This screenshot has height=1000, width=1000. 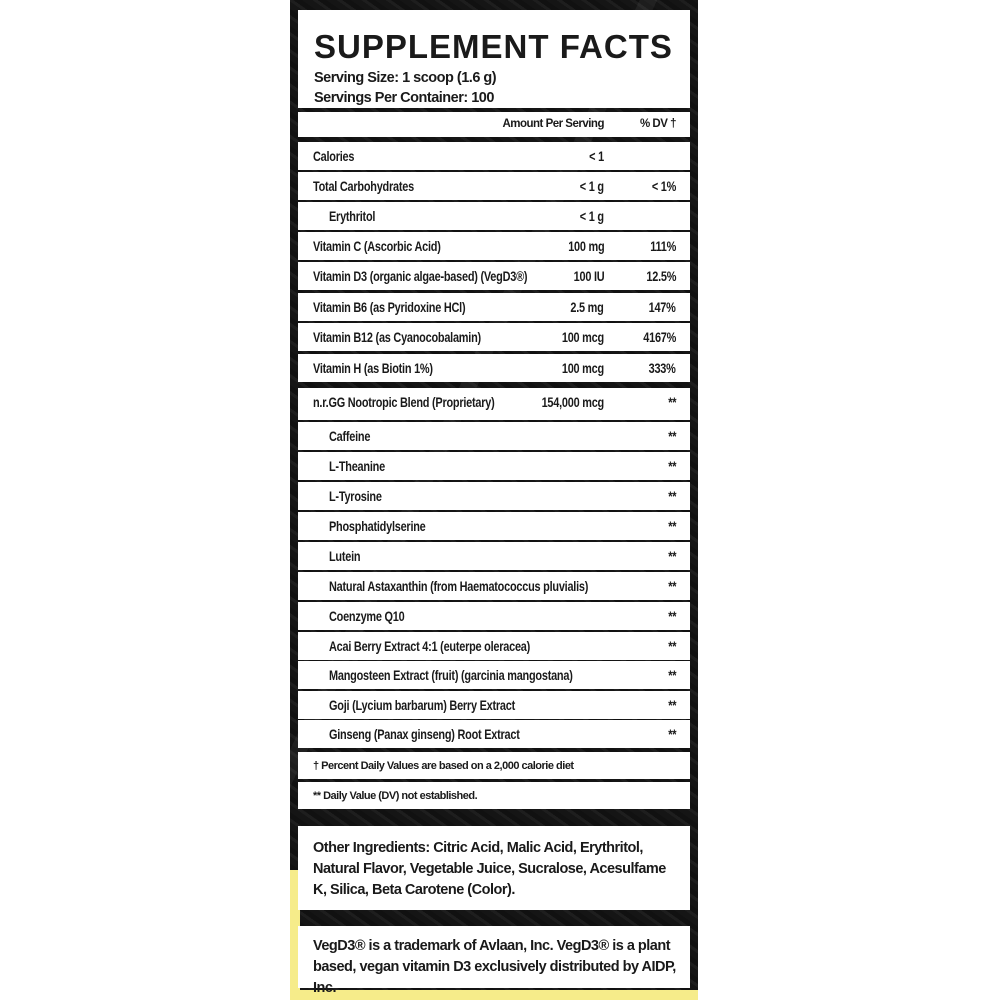 What do you see at coordinates (494, 436) in the screenshot?
I see `nutrient-row: Caffeine **` at bounding box center [494, 436].